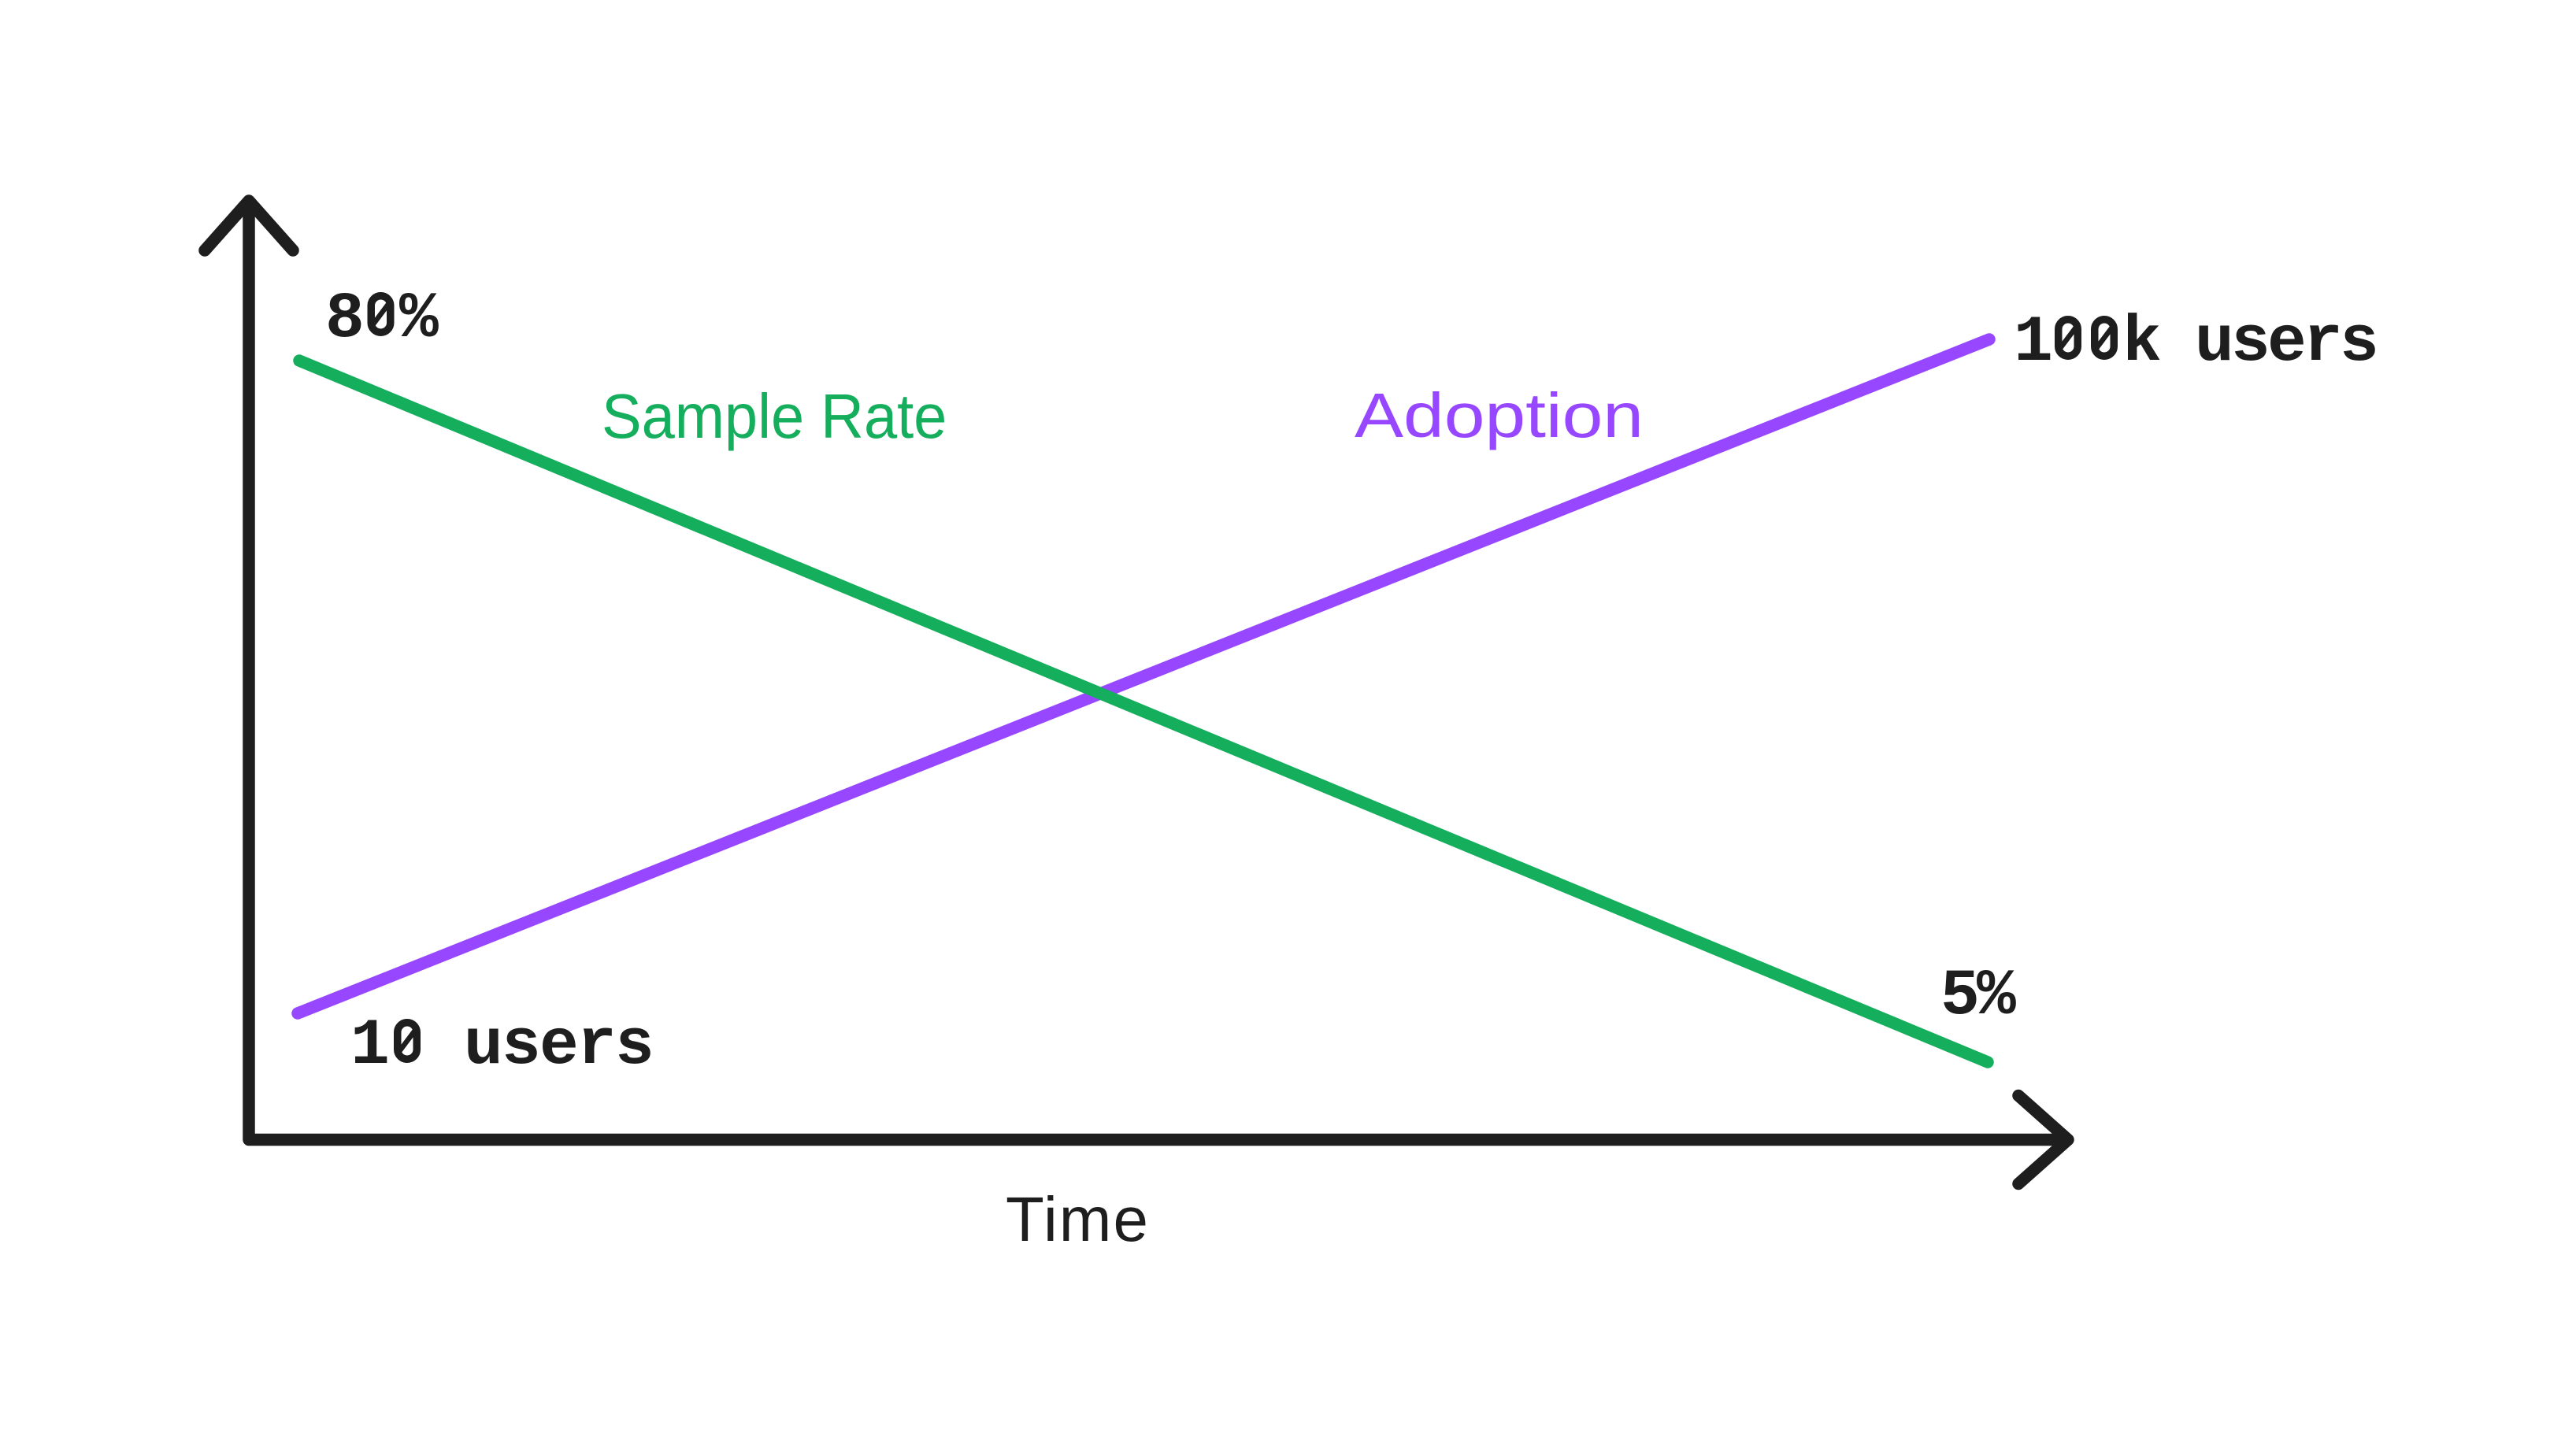 The height and width of the screenshot is (1444, 2576). Describe the element at coordinates (1499, 415) in the screenshot. I see `svg-text: Adoption` at that location.